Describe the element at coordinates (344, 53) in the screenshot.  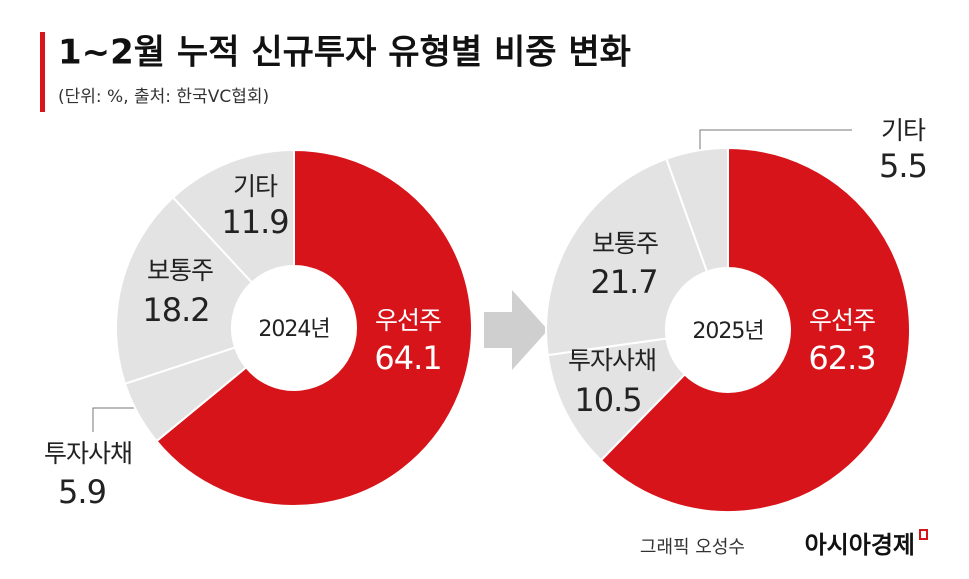
I see `title: 1~2월 누적 신규투자 유형별 비중 변화` at that location.